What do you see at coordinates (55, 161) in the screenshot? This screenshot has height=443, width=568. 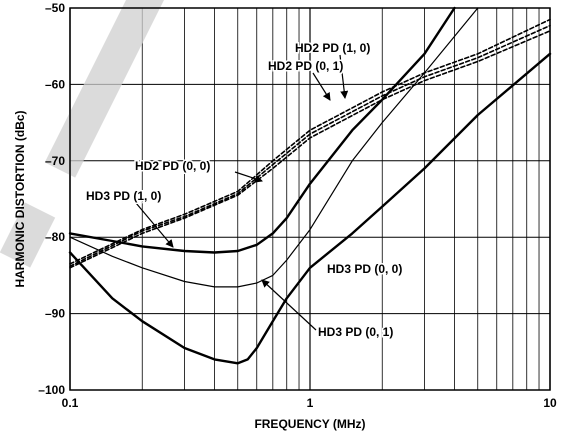 I see `y-tick-label: –70` at bounding box center [55, 161].